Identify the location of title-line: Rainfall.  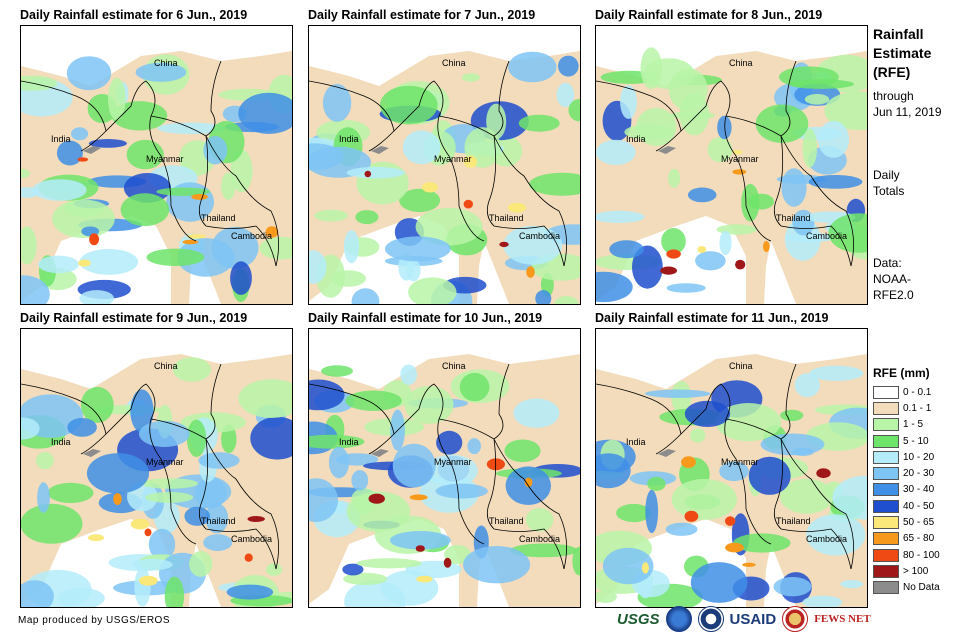
(898, 34).